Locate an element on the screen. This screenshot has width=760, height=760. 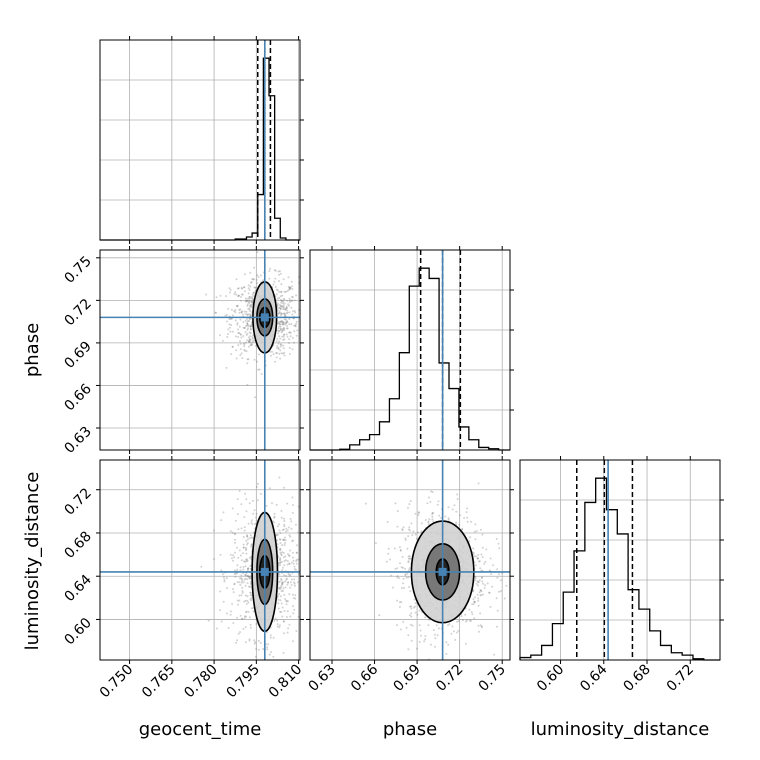
tick-label-x: 0.60 is located at coordinates (550, 678).